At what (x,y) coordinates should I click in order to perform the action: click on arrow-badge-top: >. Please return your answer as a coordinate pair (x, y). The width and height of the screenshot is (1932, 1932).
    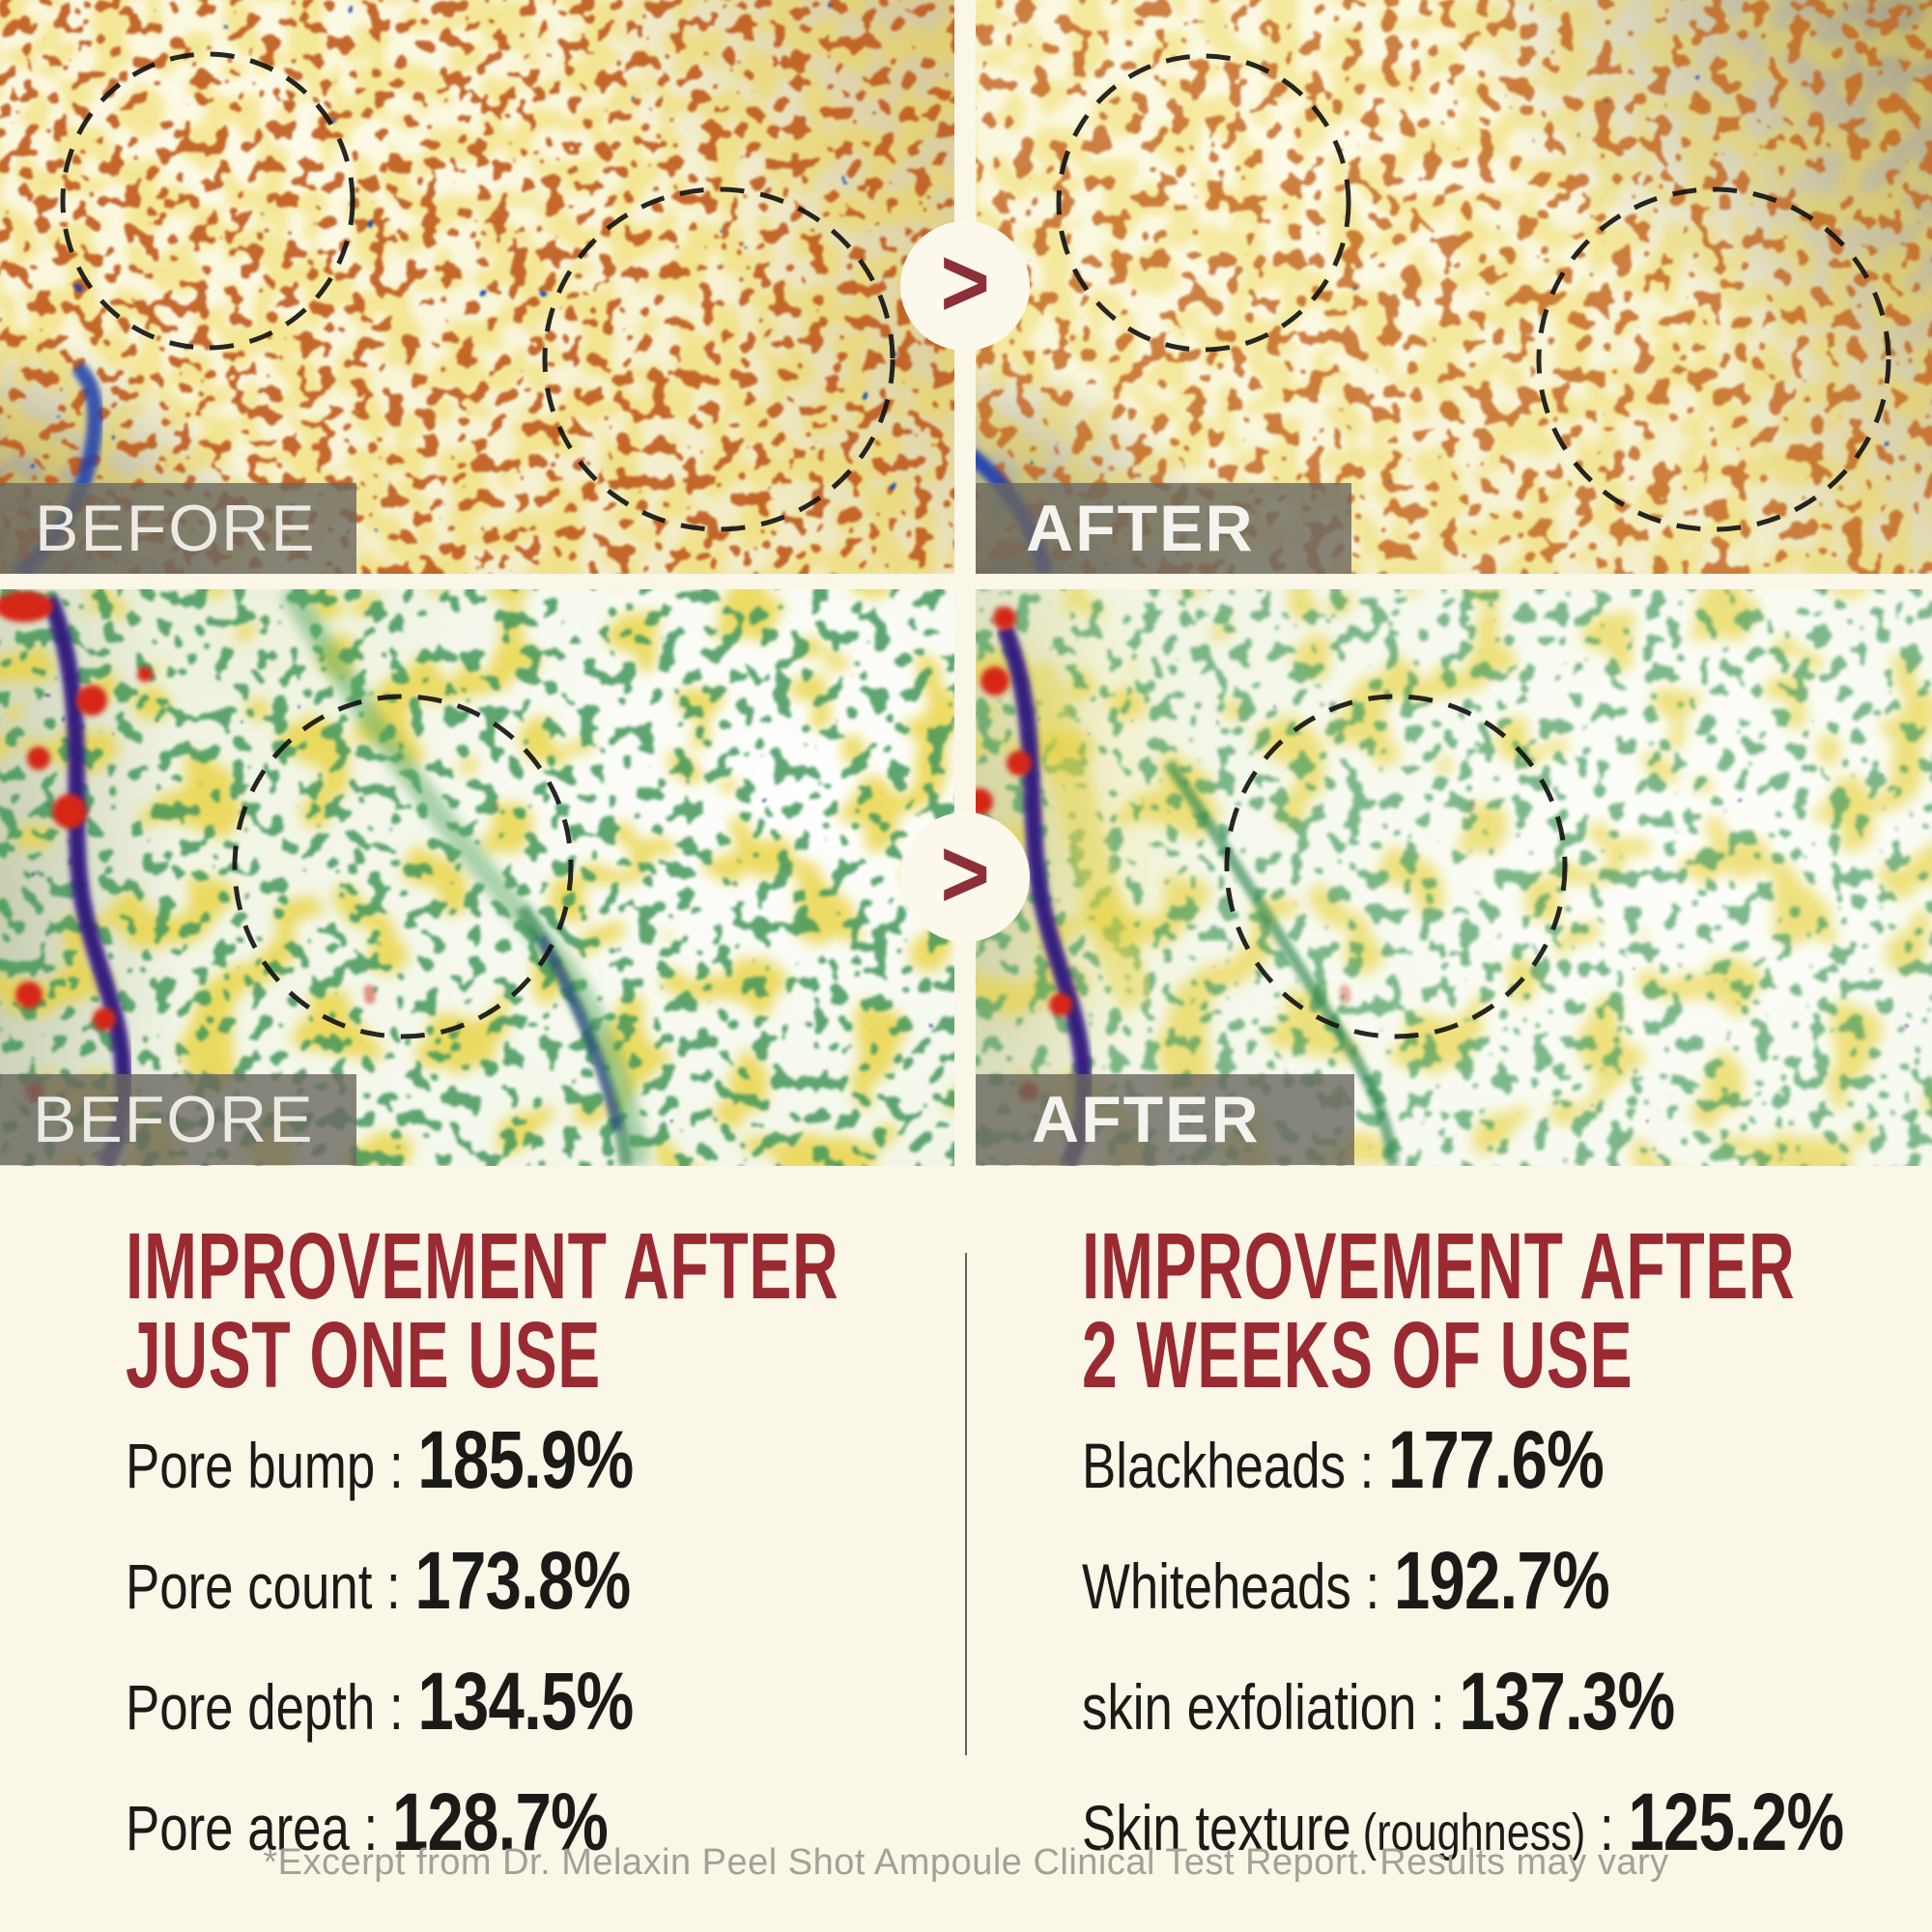
    Looking at the image, I should click on (965, 286).